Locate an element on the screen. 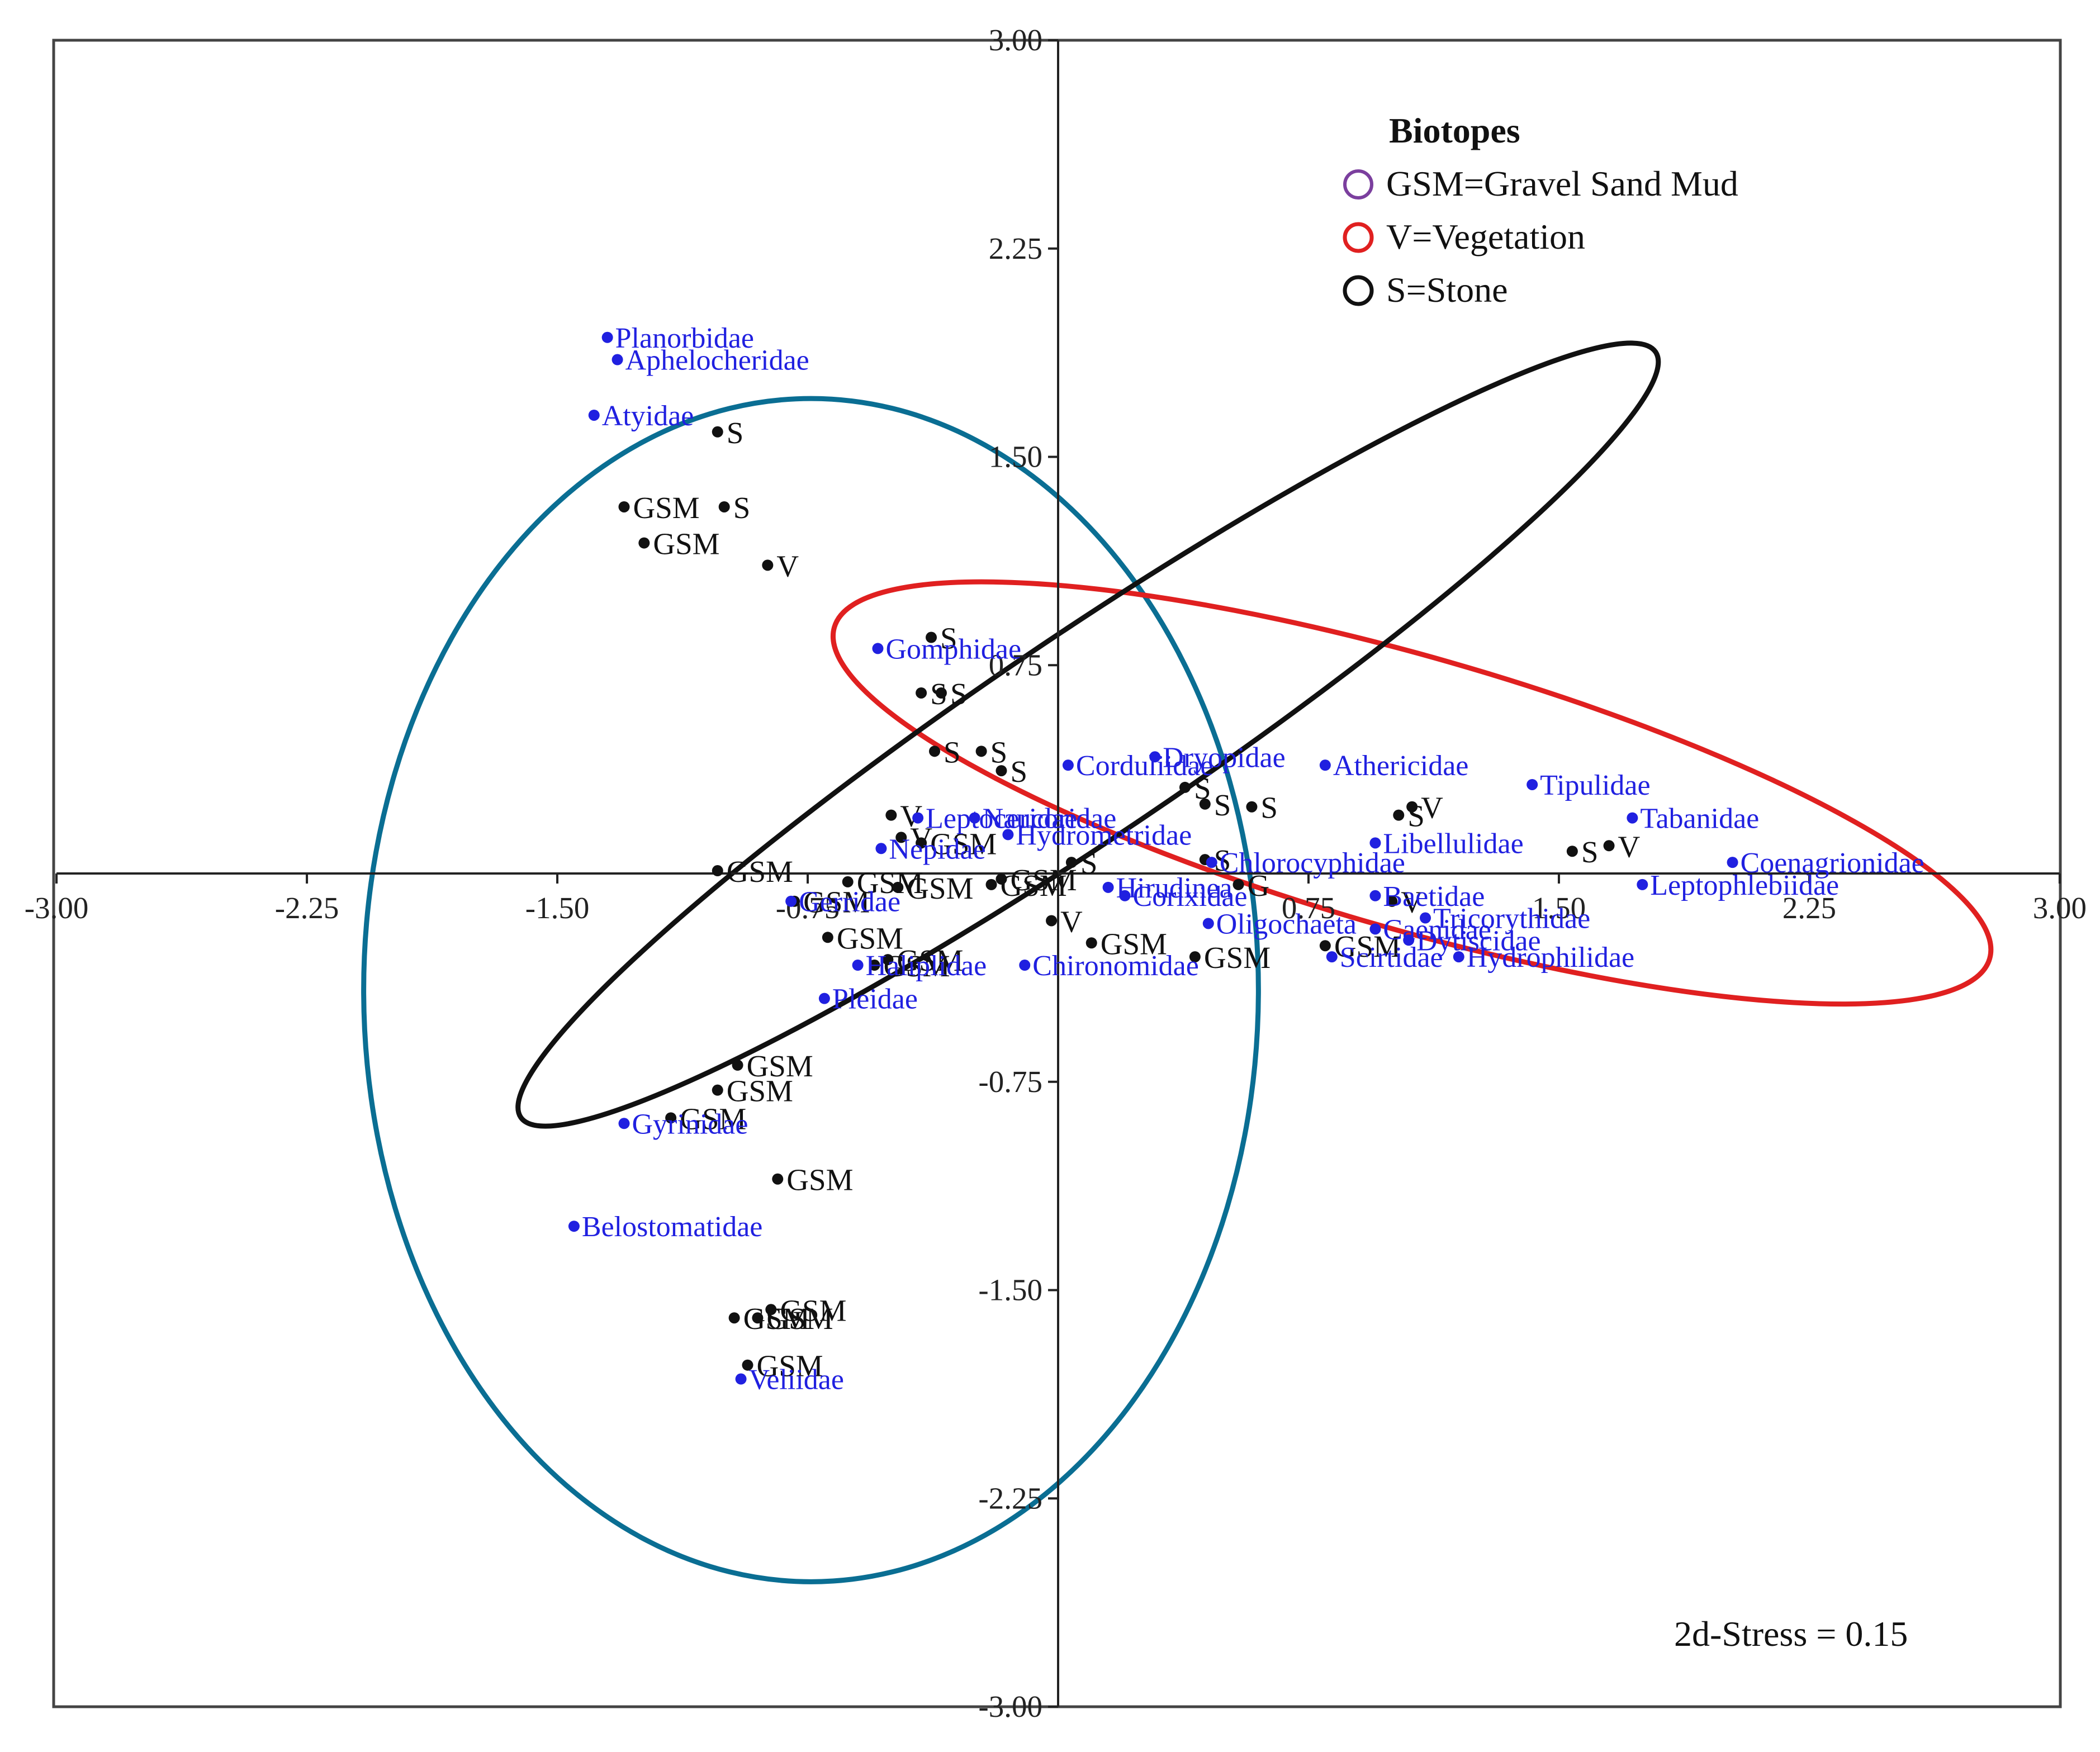 This screenshot has height=1752, width=2100. taxon-label: Gyrinidae is located at coordinates (690, 1124).